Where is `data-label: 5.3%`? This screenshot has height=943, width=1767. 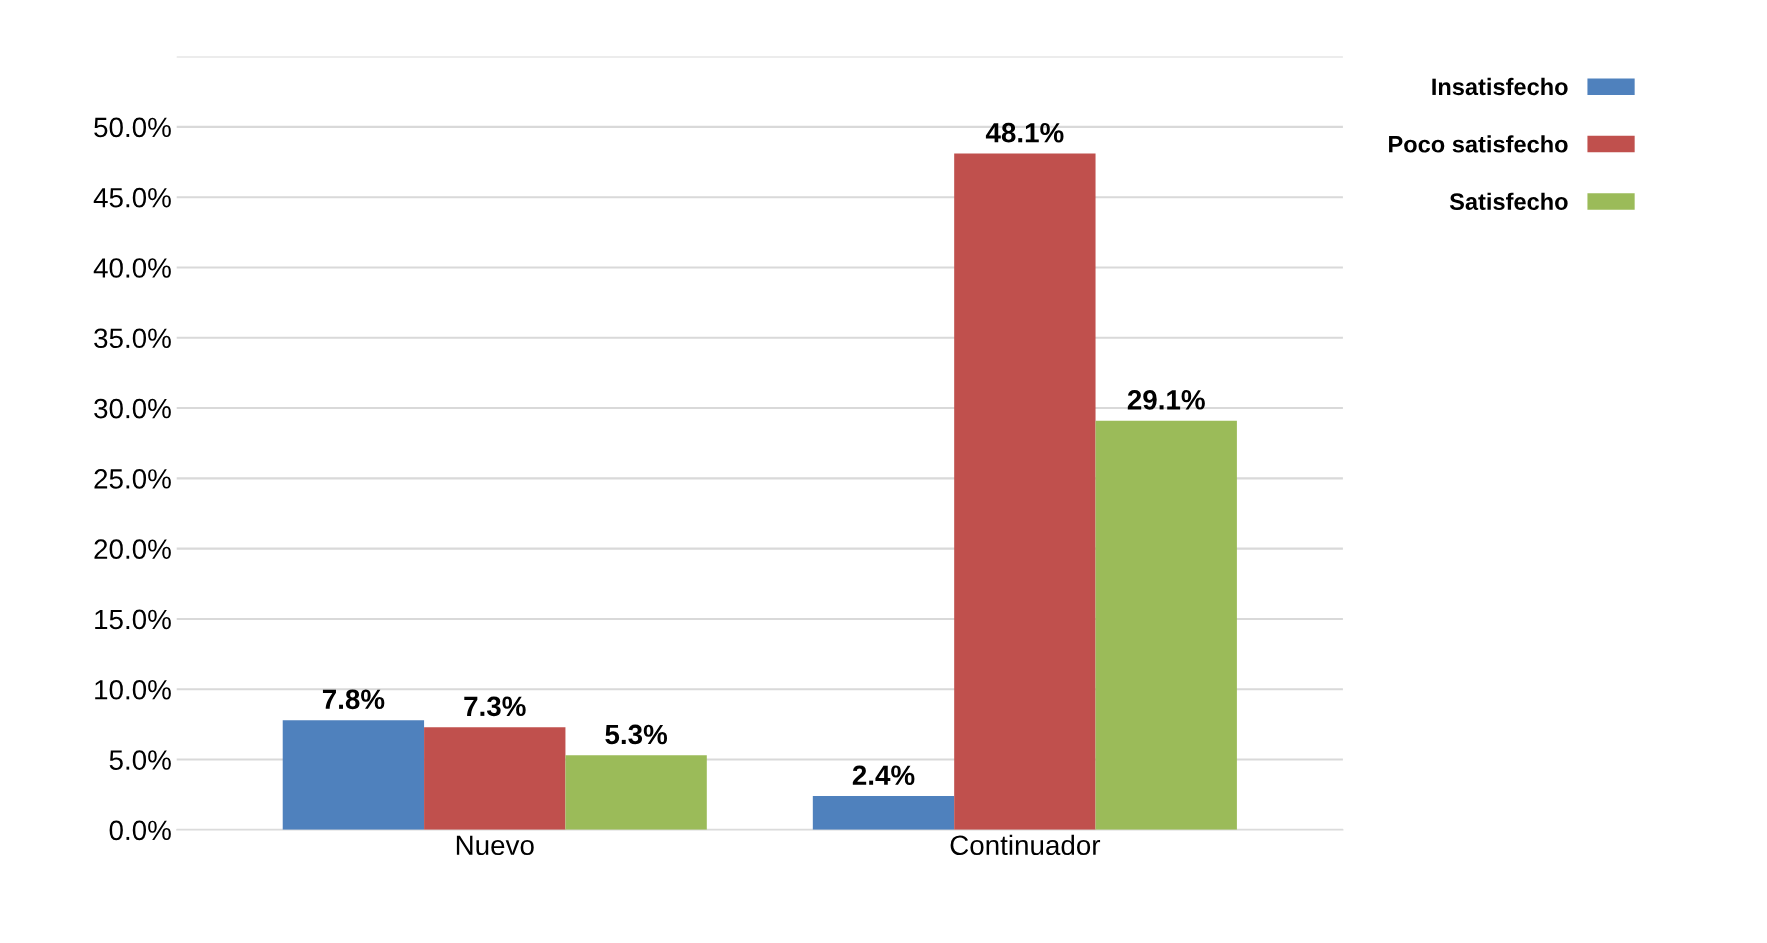 data-label: 5.3% is located at coordinates (636, 734).